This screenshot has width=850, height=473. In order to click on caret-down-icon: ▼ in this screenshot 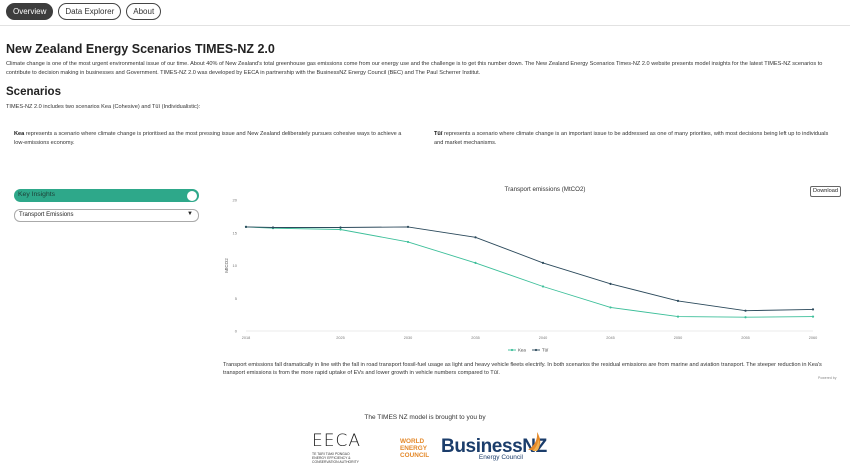, I will do `click(190, 214)`.